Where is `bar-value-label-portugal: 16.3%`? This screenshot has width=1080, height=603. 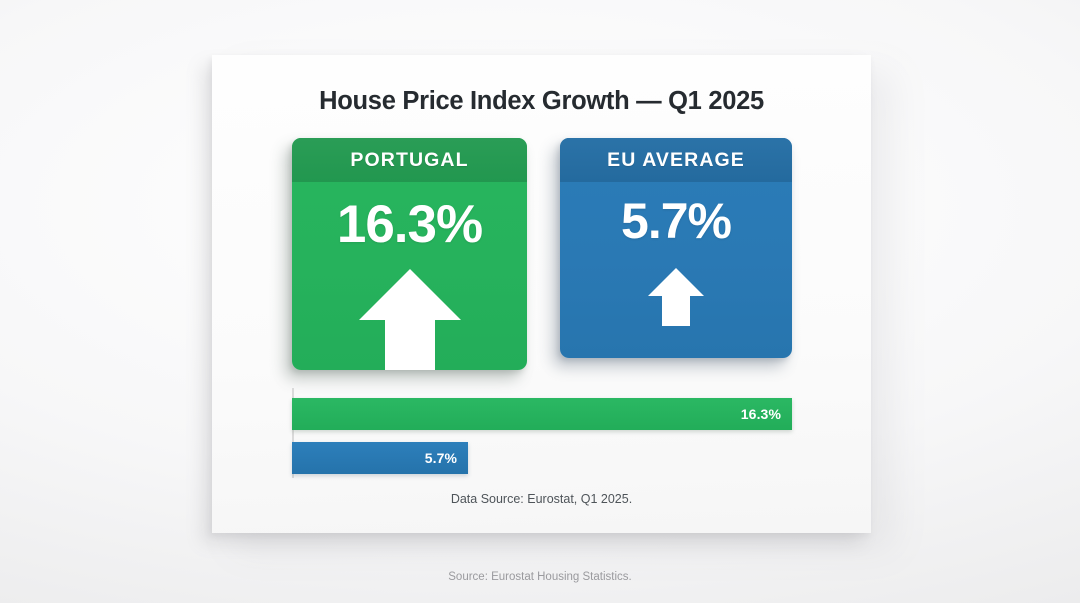 bar-value-label-portugal: 16.3% is located at coordinates (760, 414).